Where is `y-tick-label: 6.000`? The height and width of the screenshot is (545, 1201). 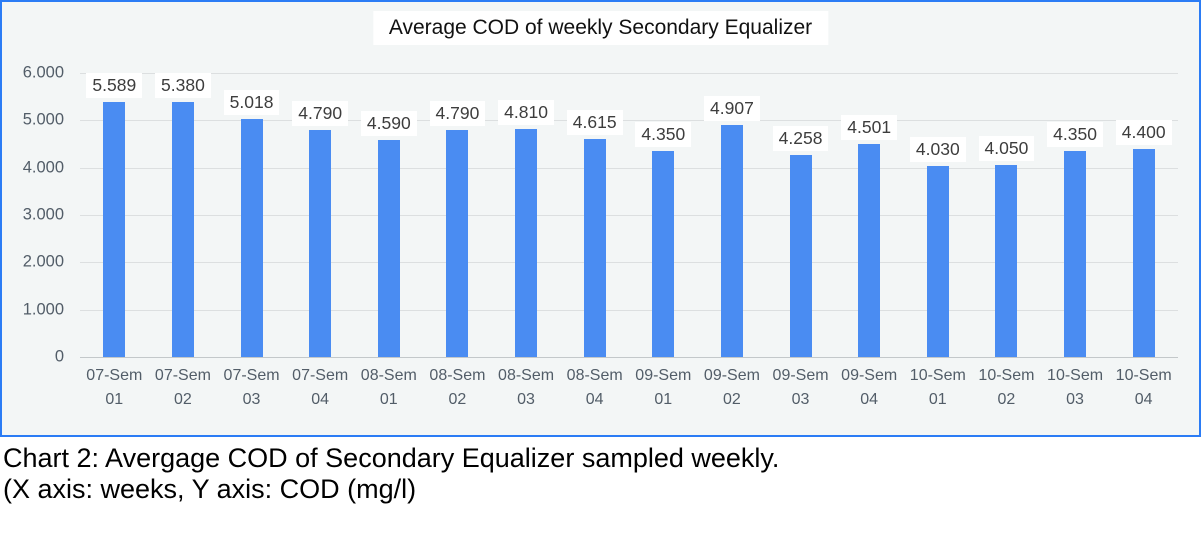
y-tick-label: 6.000 is located at coordinates (43, 72).